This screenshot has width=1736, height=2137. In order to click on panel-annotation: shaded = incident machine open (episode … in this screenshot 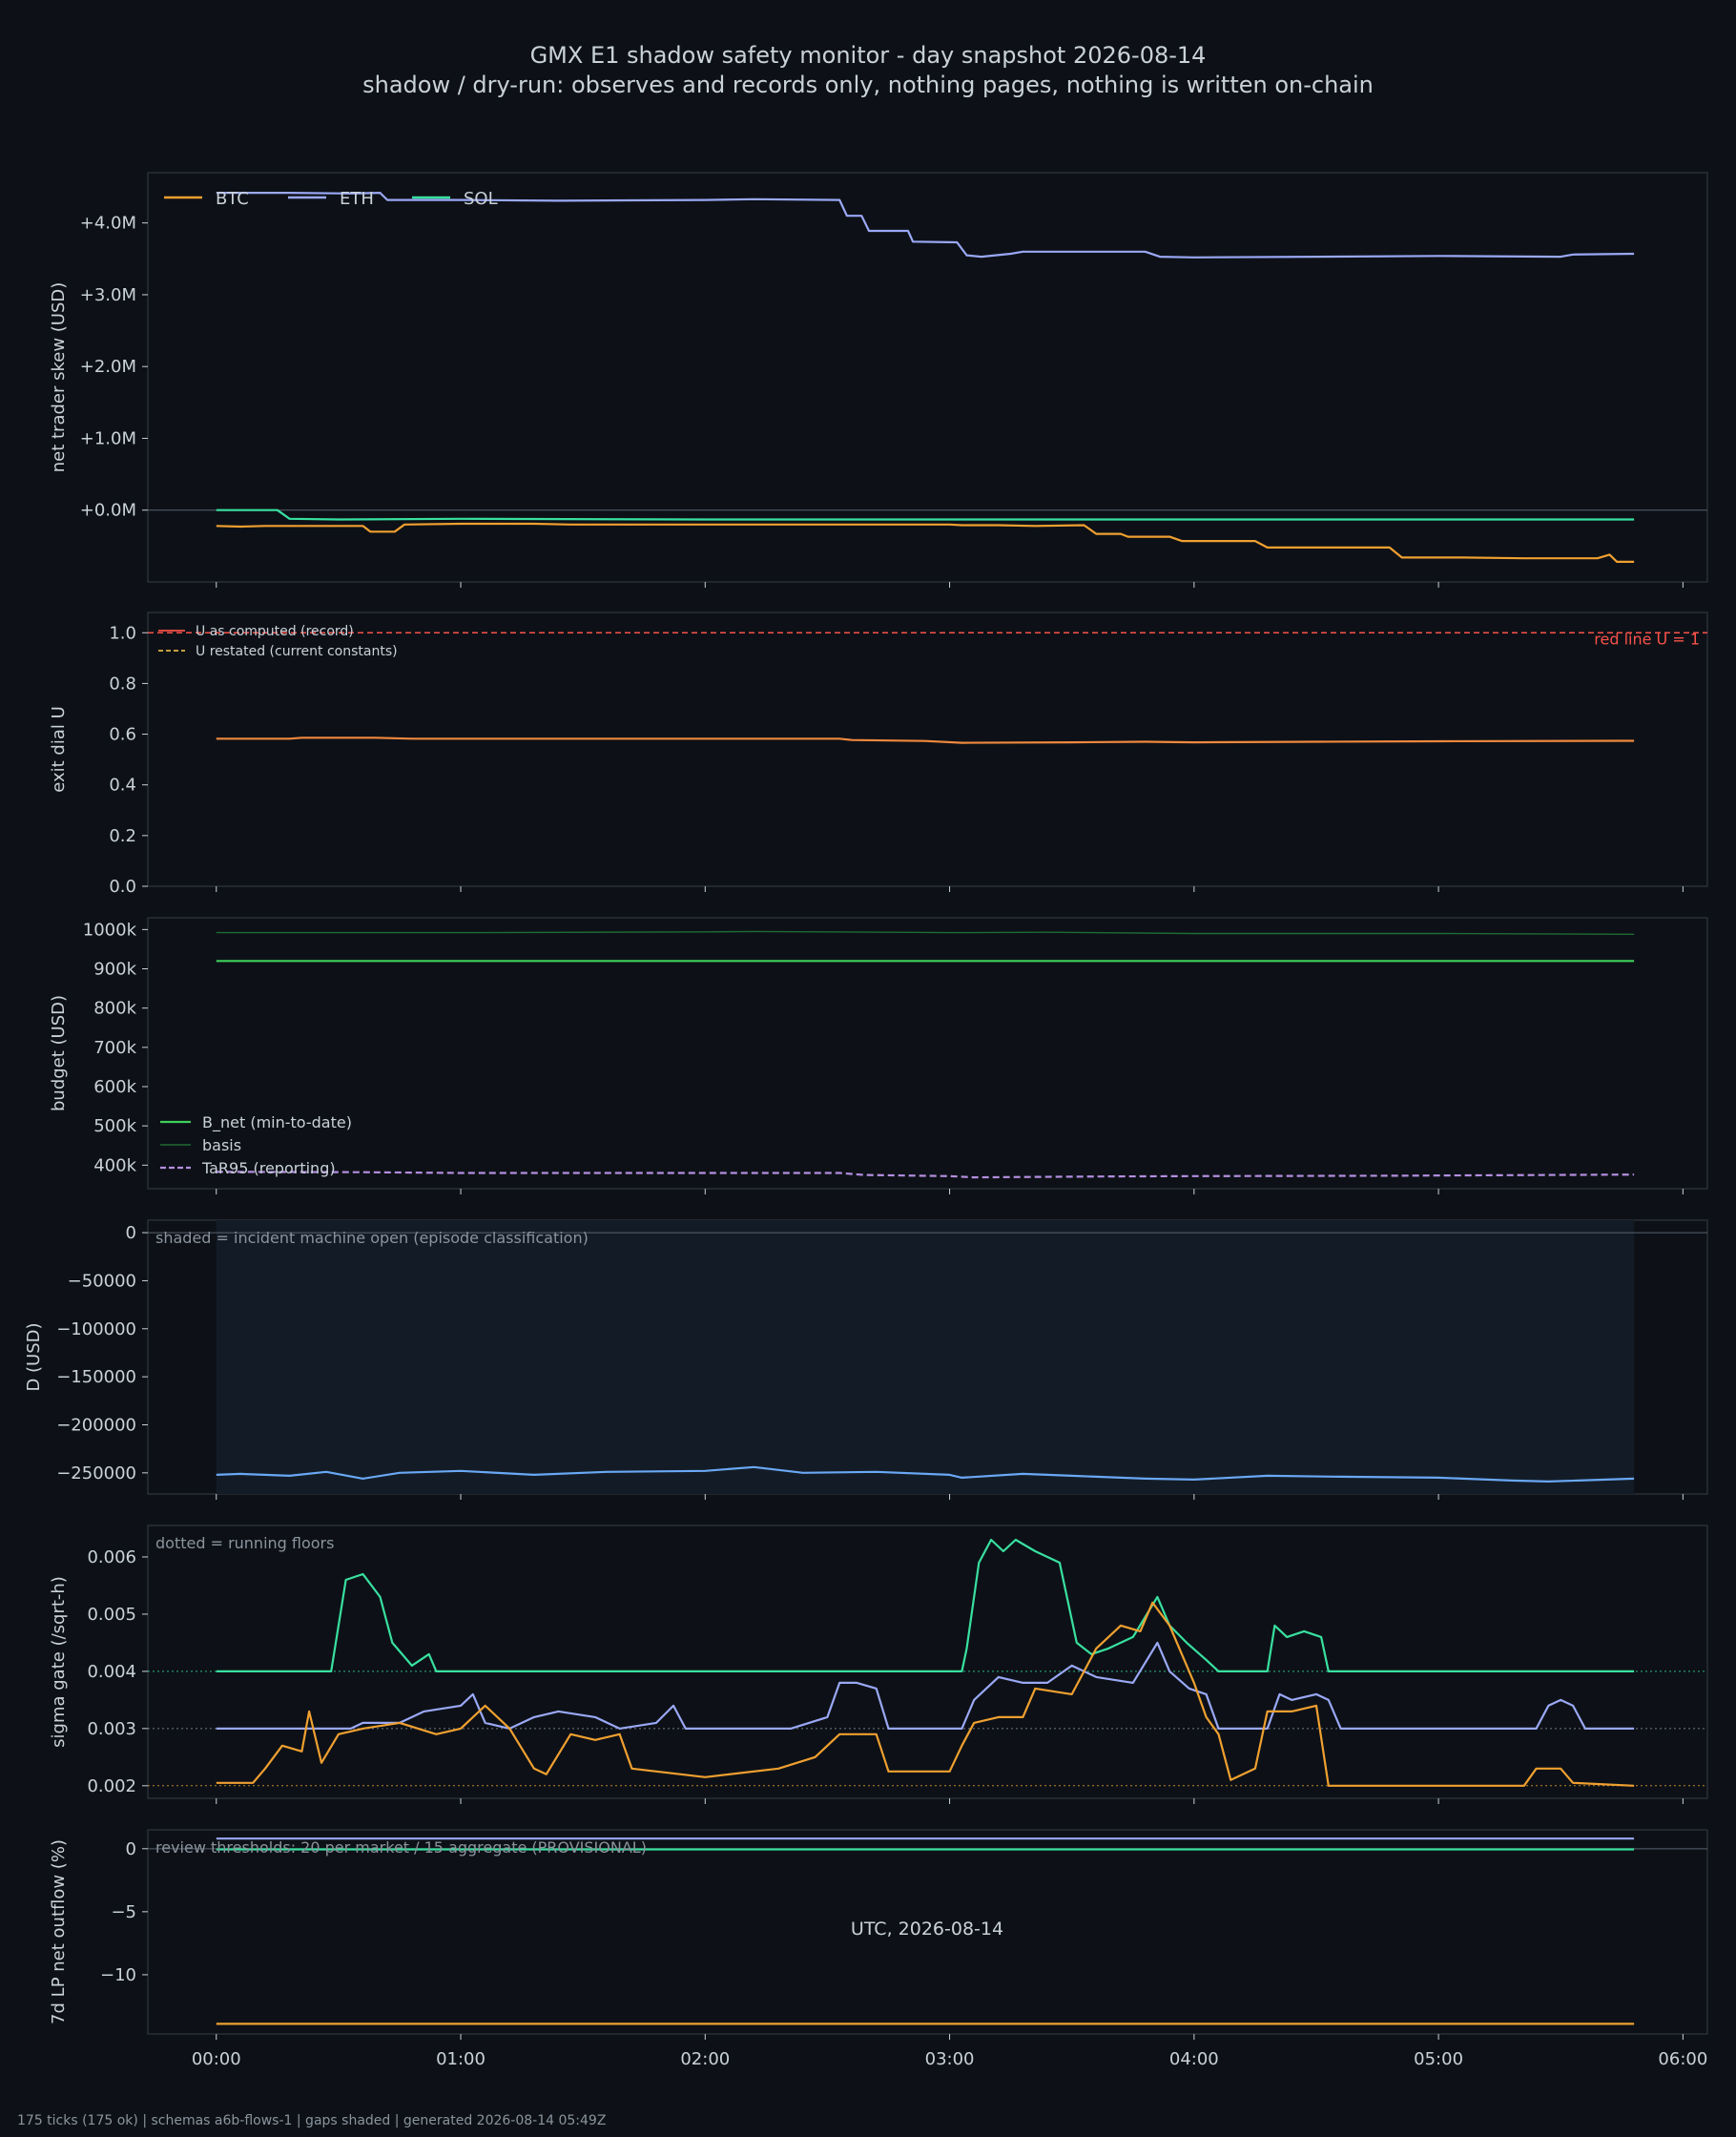, I will do `click(372, 1238)`.